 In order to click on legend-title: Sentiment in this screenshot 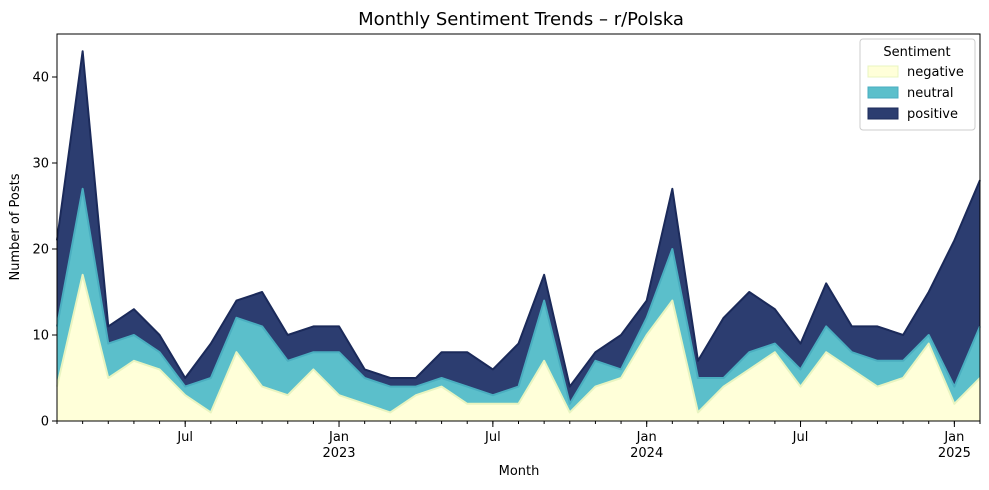, I will do `click(916, 52)`.